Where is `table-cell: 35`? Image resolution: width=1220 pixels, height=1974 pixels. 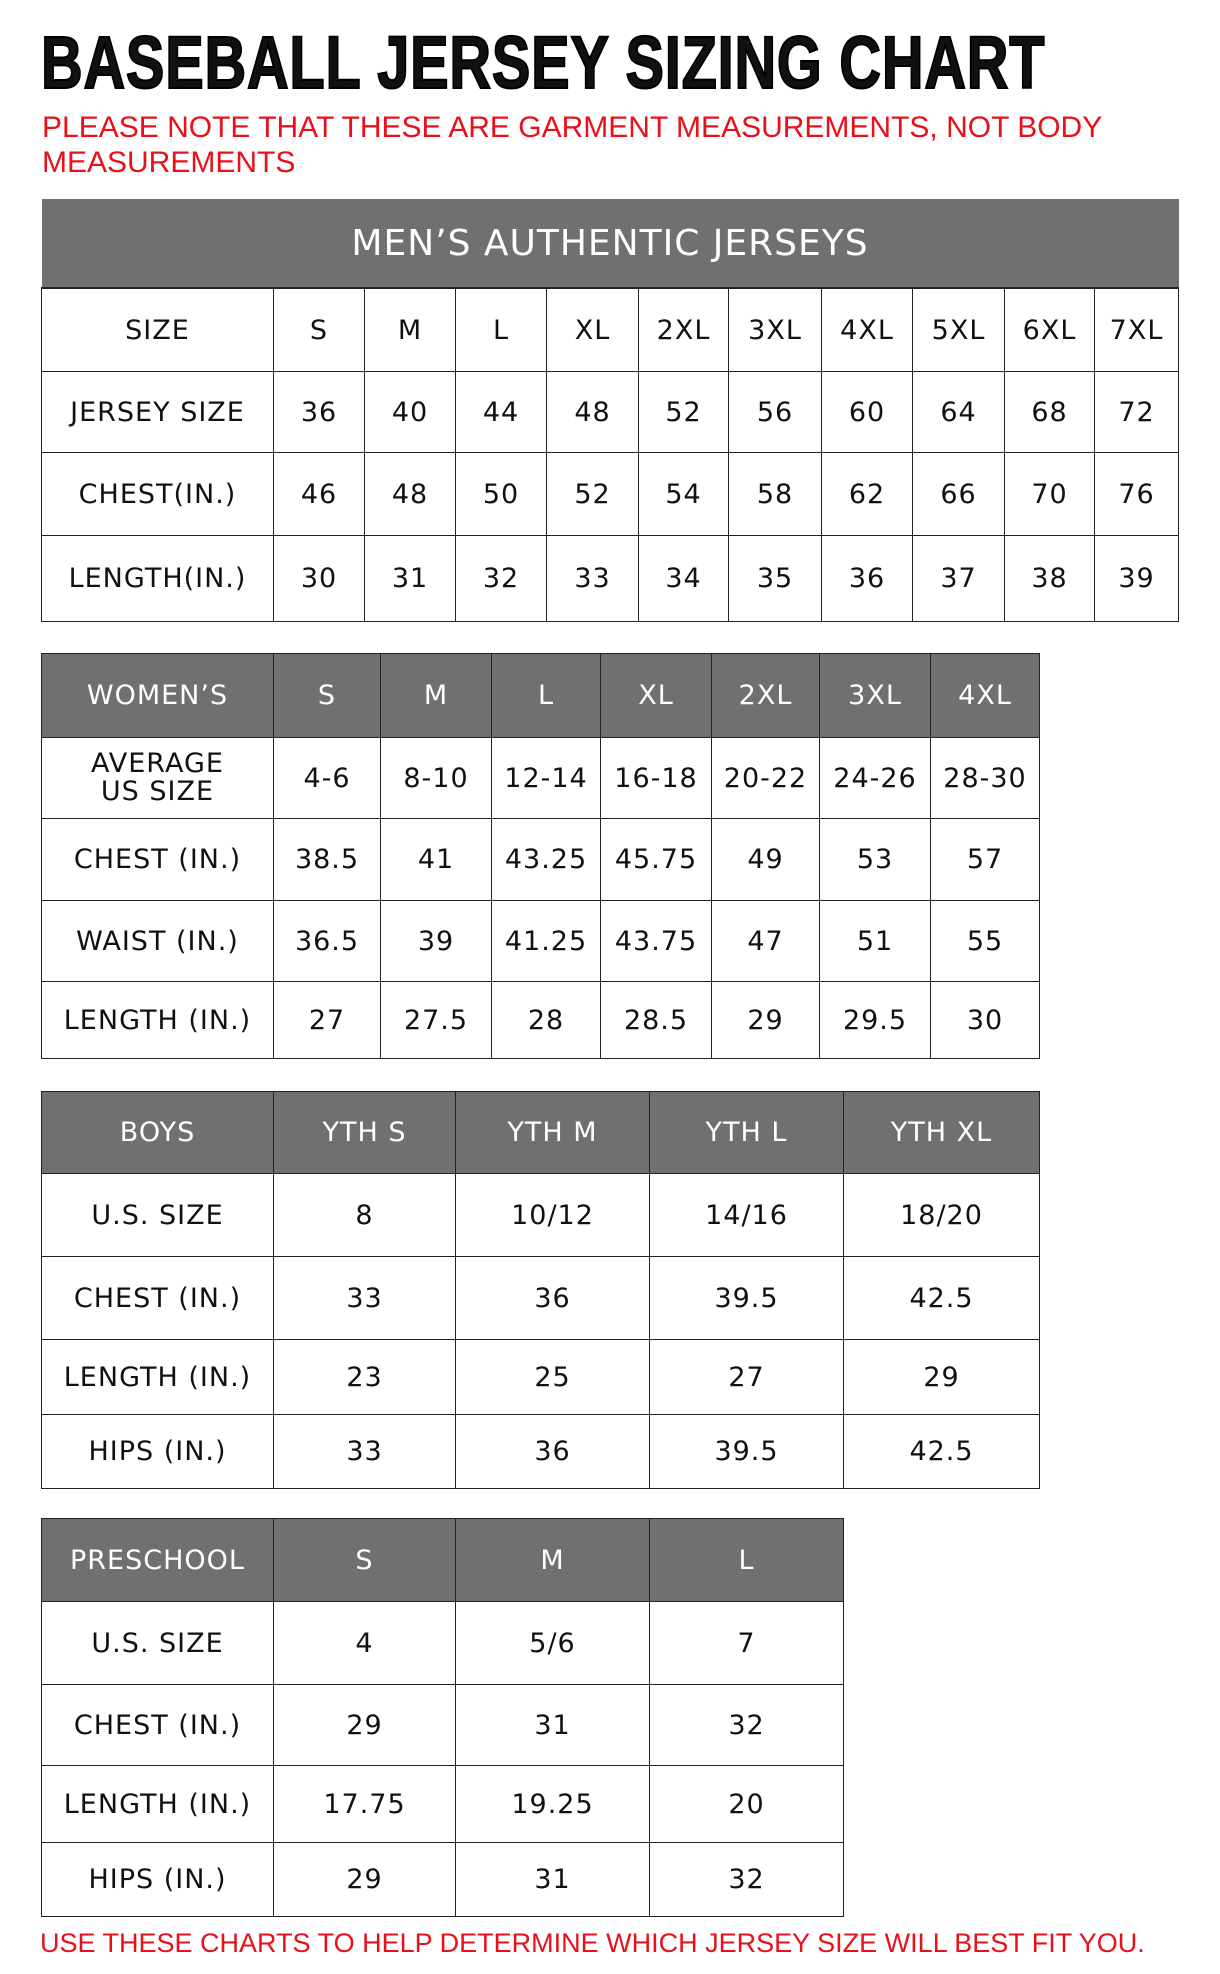
table-cell: 35 is located at coordinates (775, 578).